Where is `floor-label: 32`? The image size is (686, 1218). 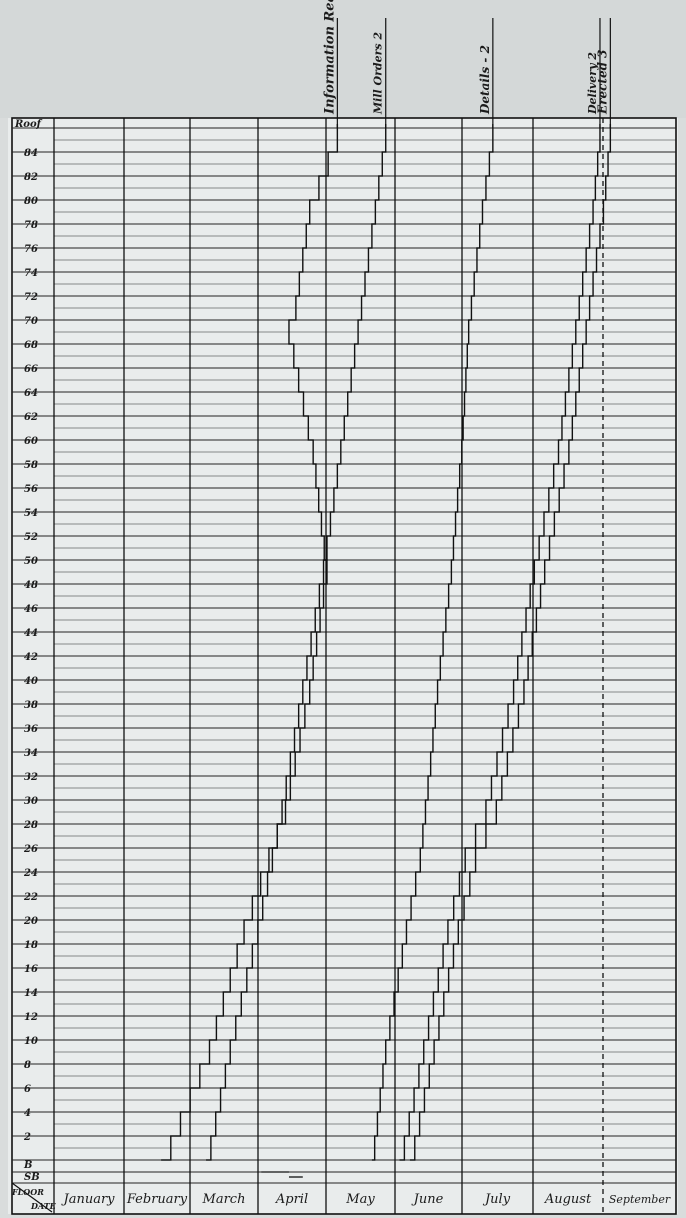
floor-label: 32 is located at coordinates (31, 777).